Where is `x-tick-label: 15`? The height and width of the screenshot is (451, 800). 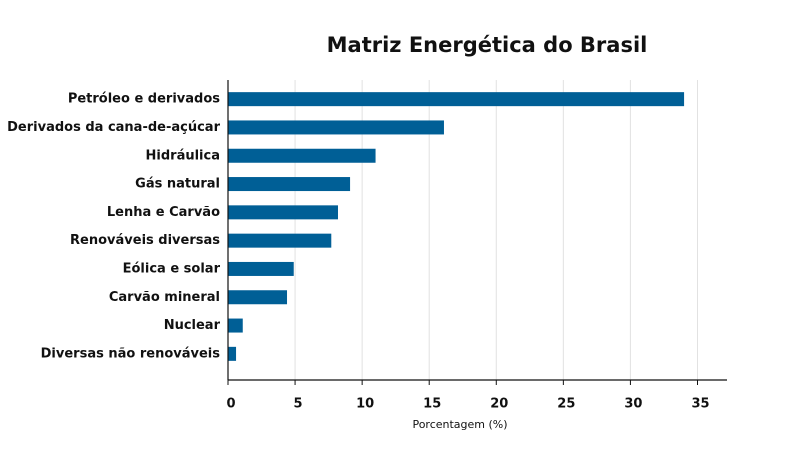
x-tick-label: 15 is located at coordinates (432, 404).